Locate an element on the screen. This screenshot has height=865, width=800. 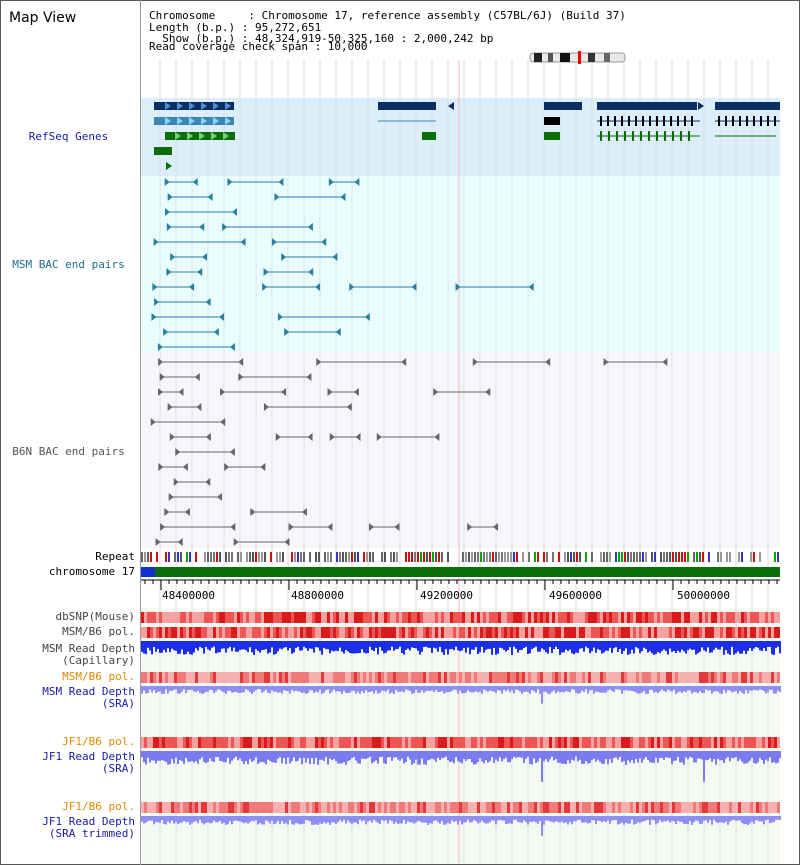
track-label-msm-depth-sra: MSM Read Depth (SRA) is located at coordinates (88, 697).